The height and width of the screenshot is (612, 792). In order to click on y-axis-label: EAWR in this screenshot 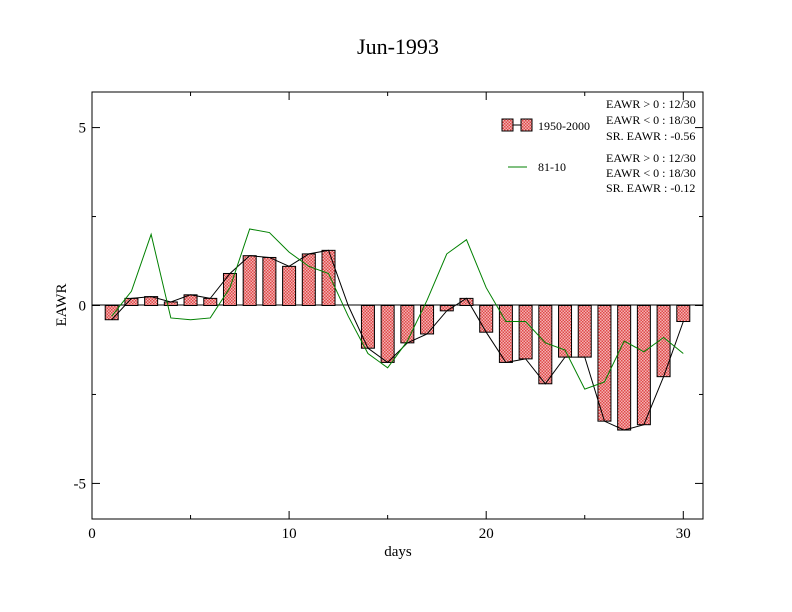, I will do `click(62, 305)`.